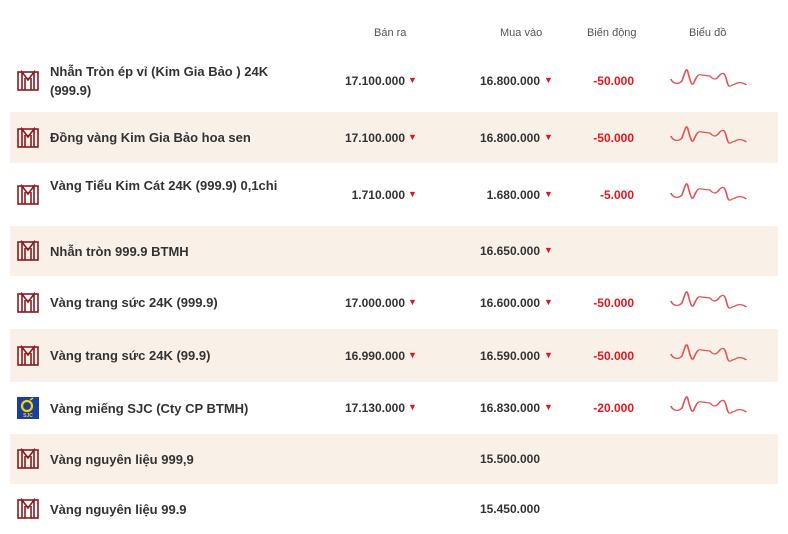  I want to click on header-chart: Biểu đồ, so click(708, 33).